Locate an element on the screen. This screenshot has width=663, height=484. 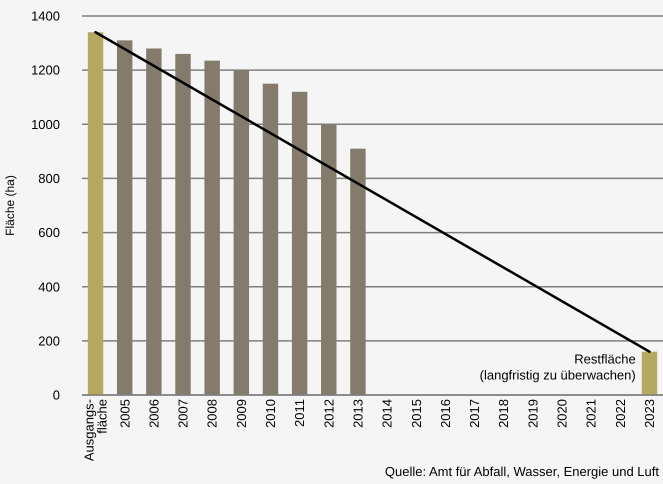
x-tick-label: 2017 is located at coordinates (474, 413).